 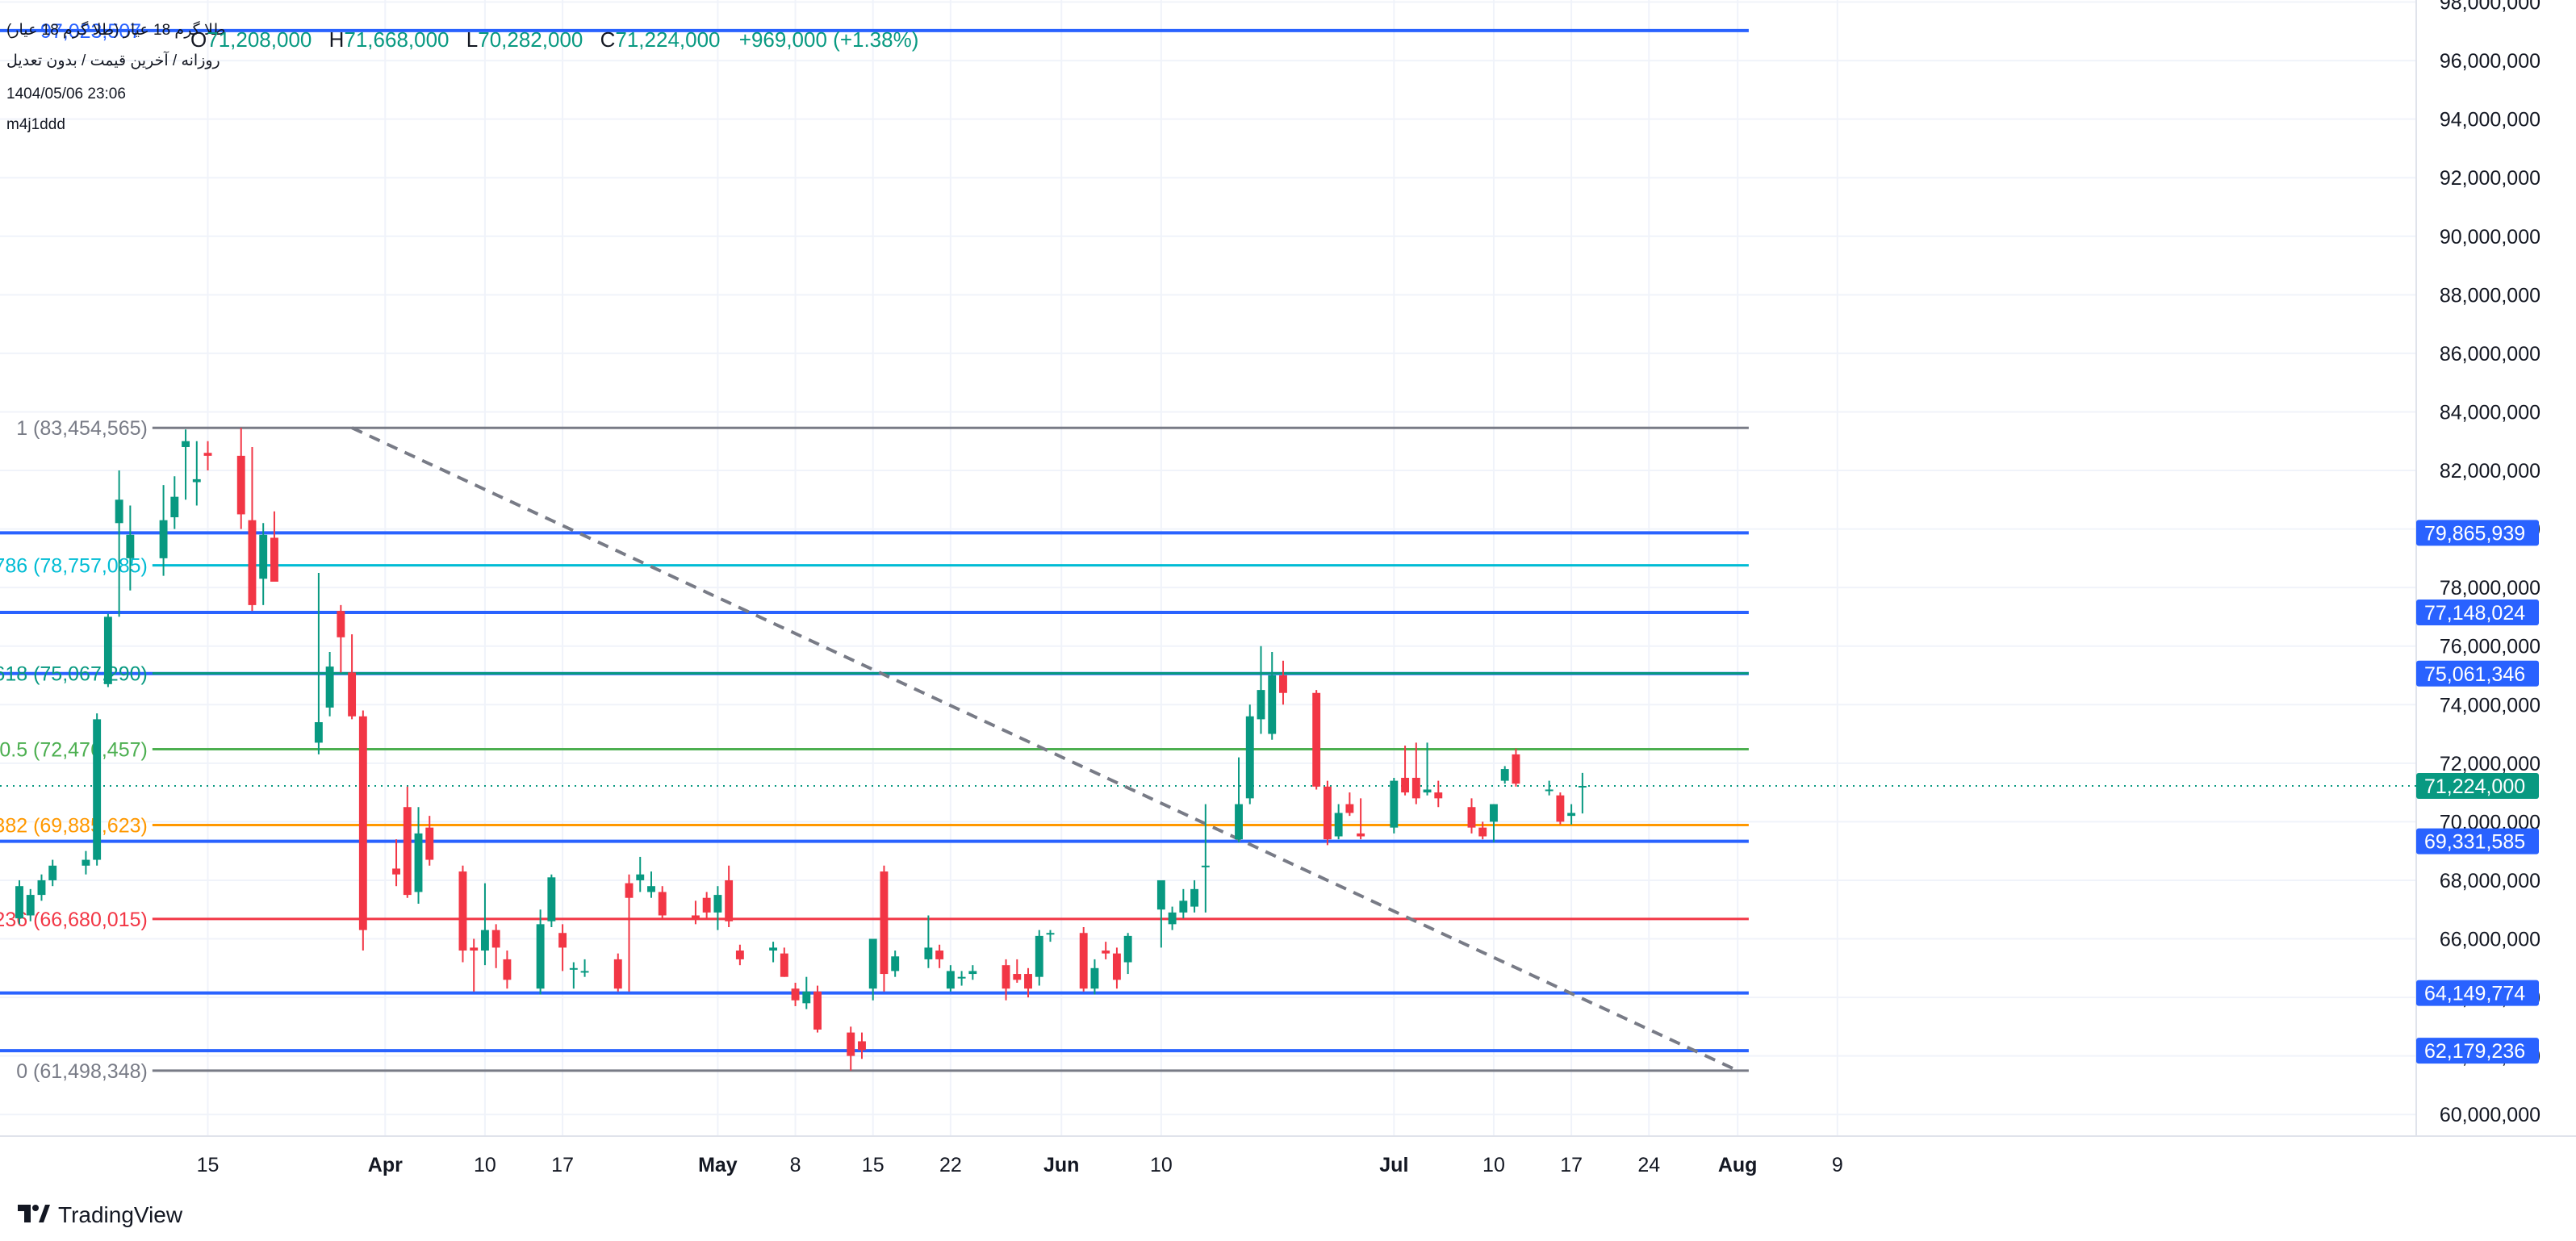 What do you see at coordinates (530, 40) in the screenshot?
I see `low-value: 70,282,000` at bounding box center [530, 40].